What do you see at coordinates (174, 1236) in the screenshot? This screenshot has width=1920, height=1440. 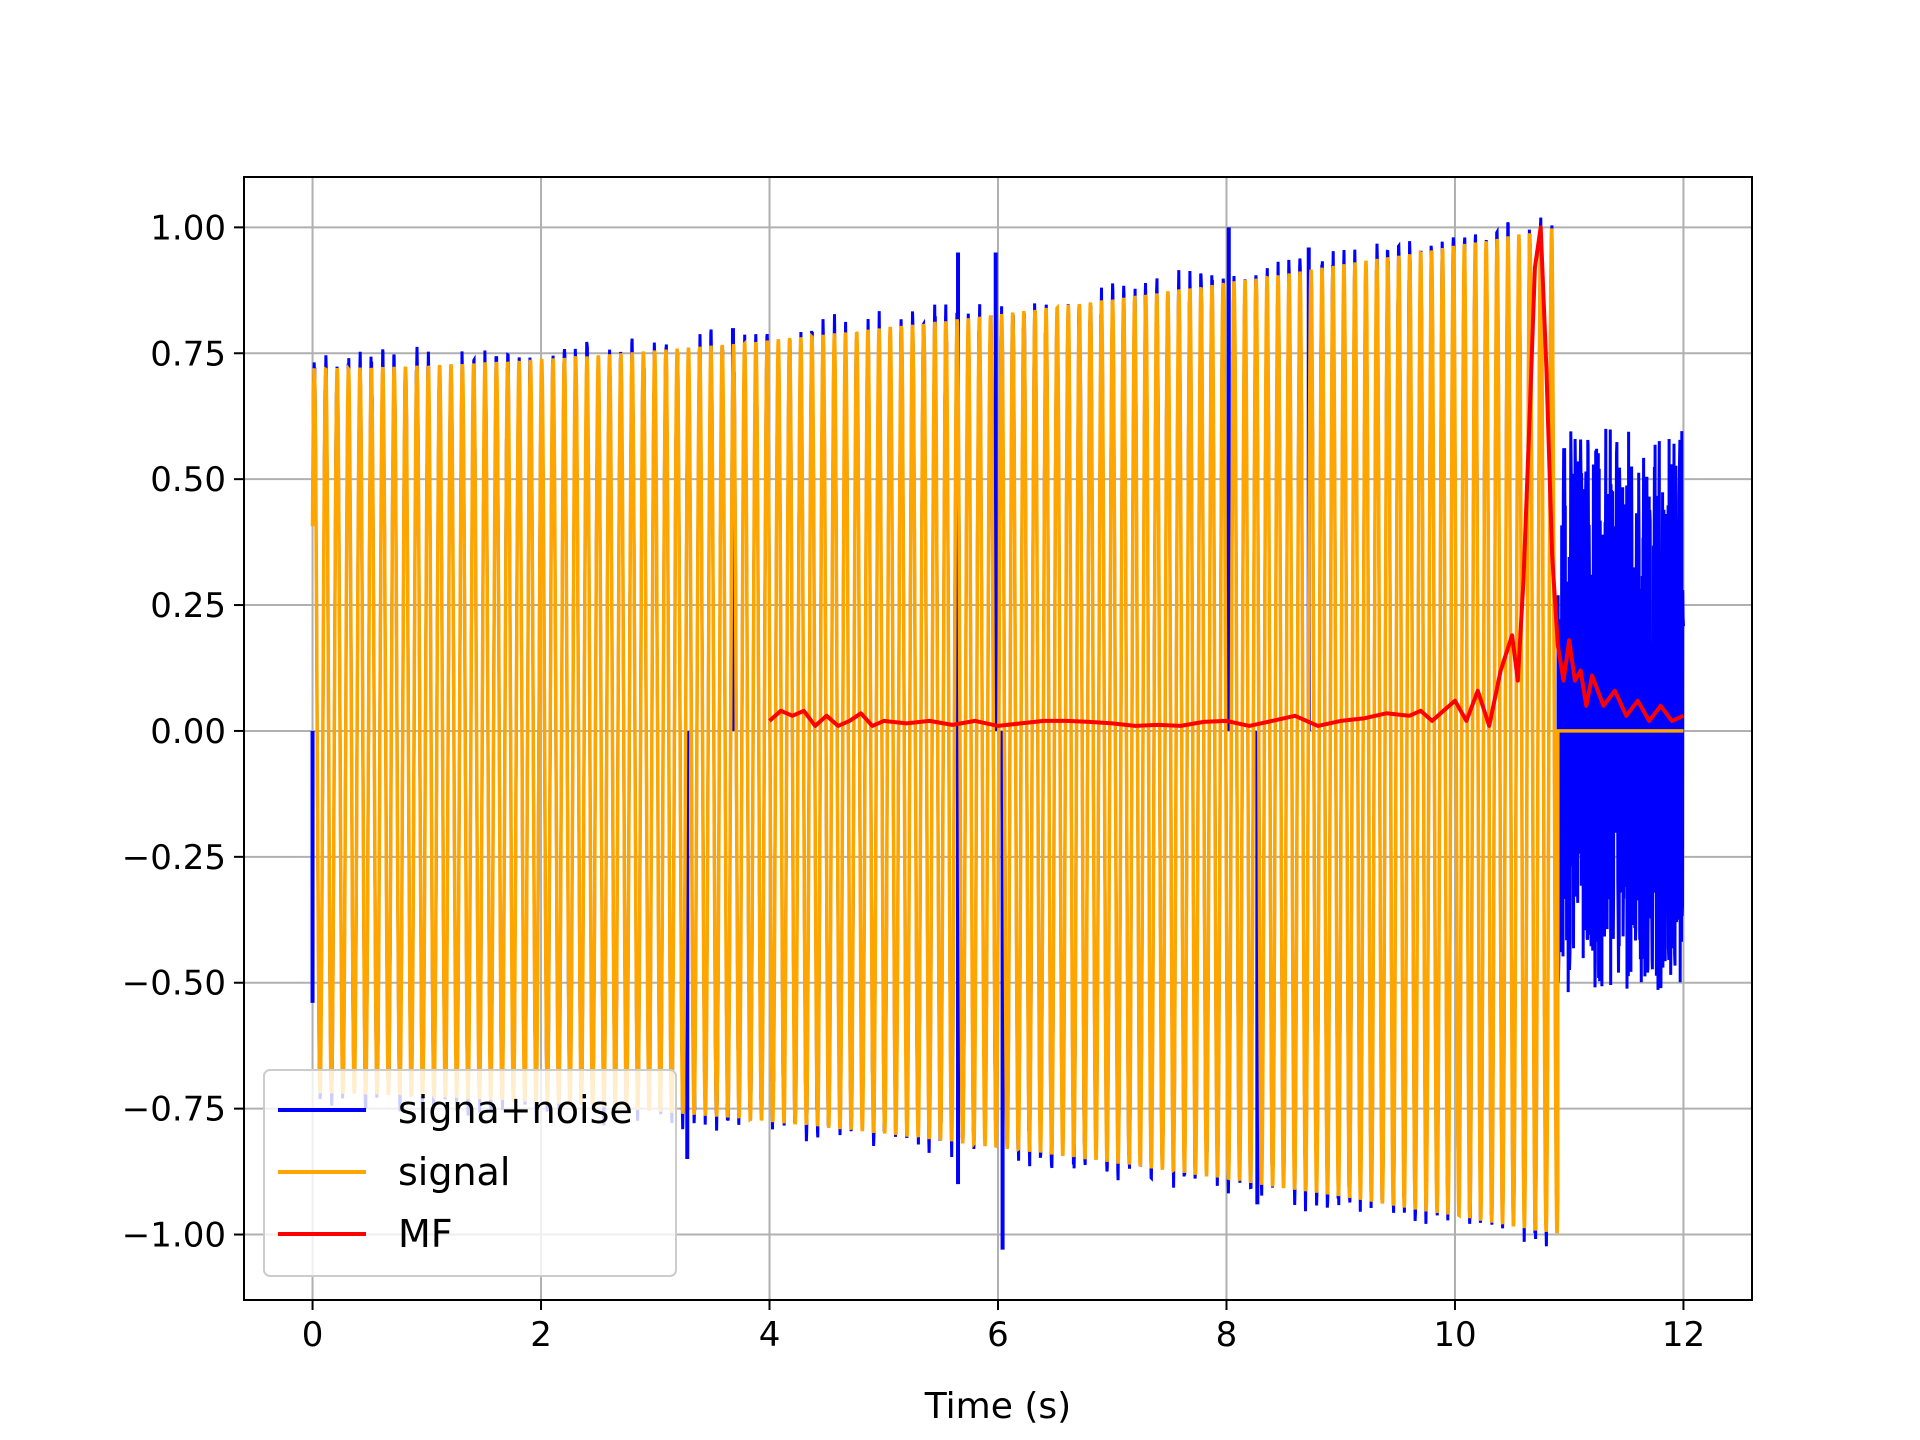 I see `y-tick-label: −1.00` at bounding box center [174, 1236].